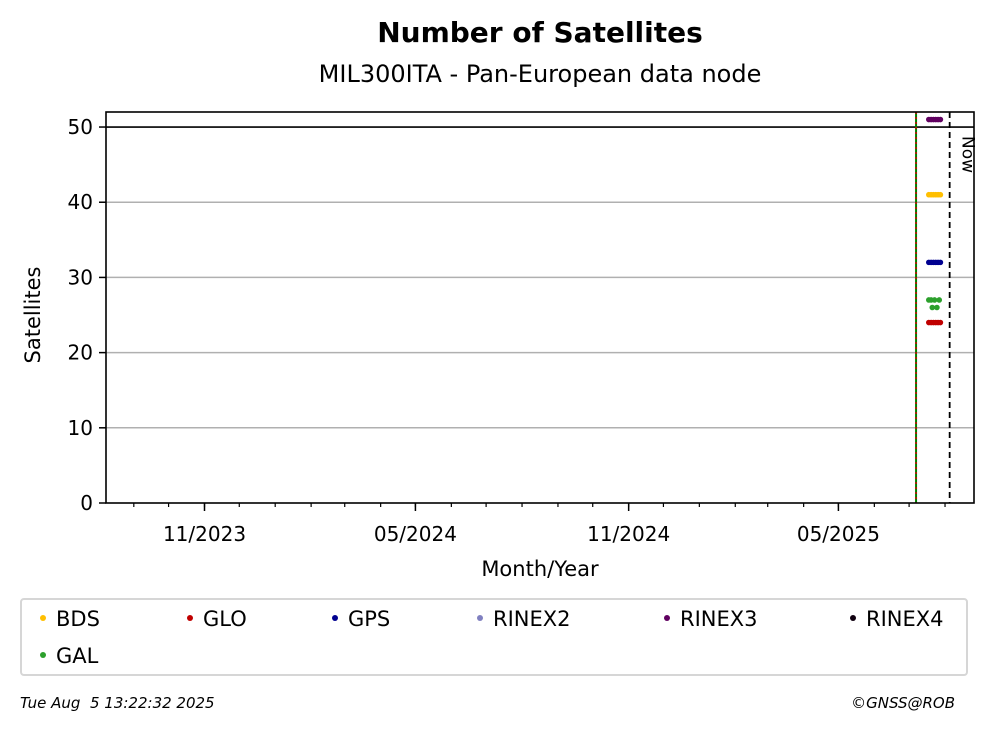 The width and height of the screenshot is (993, 734). What do you see at coordinates (80, 353) in the screenshot?
I see `y-tick-label: 20` at bounding box center [80, 353].